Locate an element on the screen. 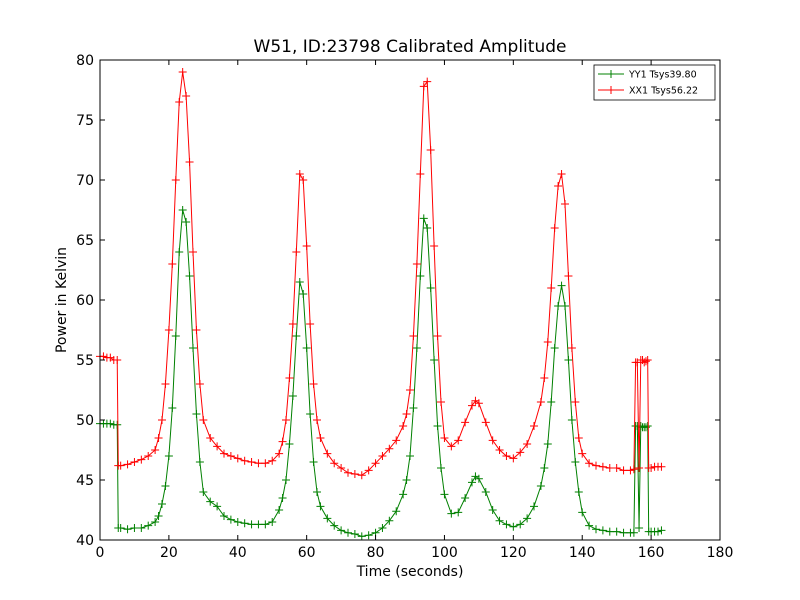  x-tick-label: 80 is located at coordinates (376, 553).